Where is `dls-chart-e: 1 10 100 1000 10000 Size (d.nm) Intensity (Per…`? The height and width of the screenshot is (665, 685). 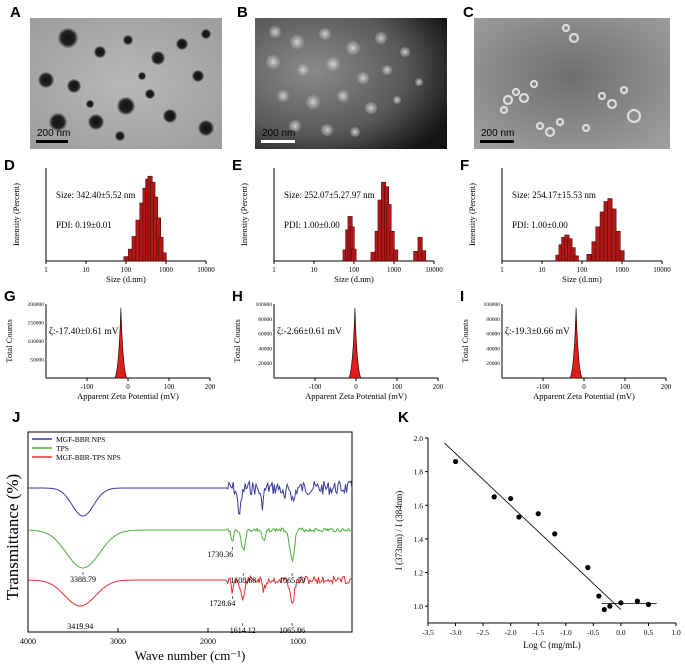
dls-chart-e: 1 10 100 1000 10000 Size (d.nm) Intensity (Per… is located at coordinates (341, 226).